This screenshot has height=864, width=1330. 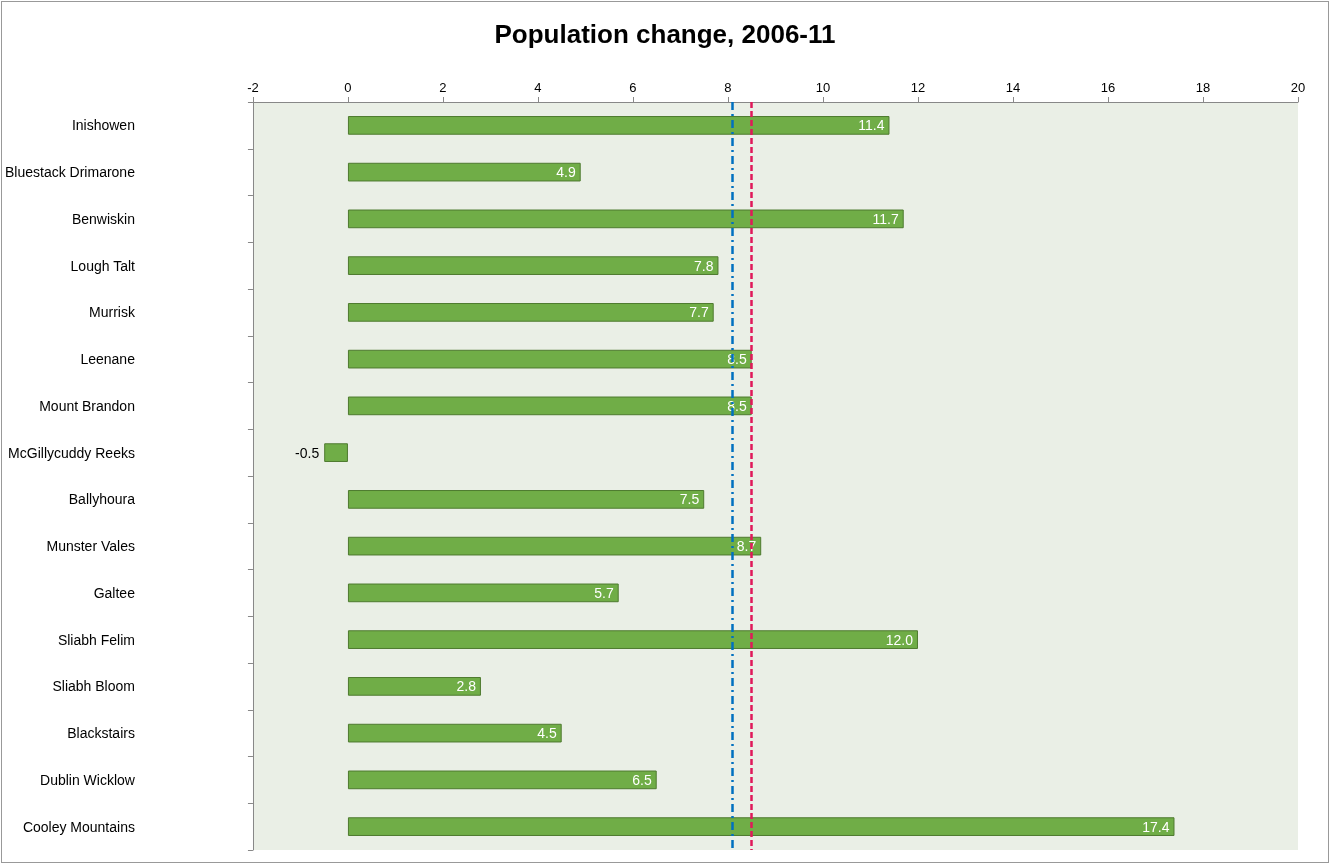 I want to click on chart-title: Population change, 2006-11, so click(x=665, y=34).